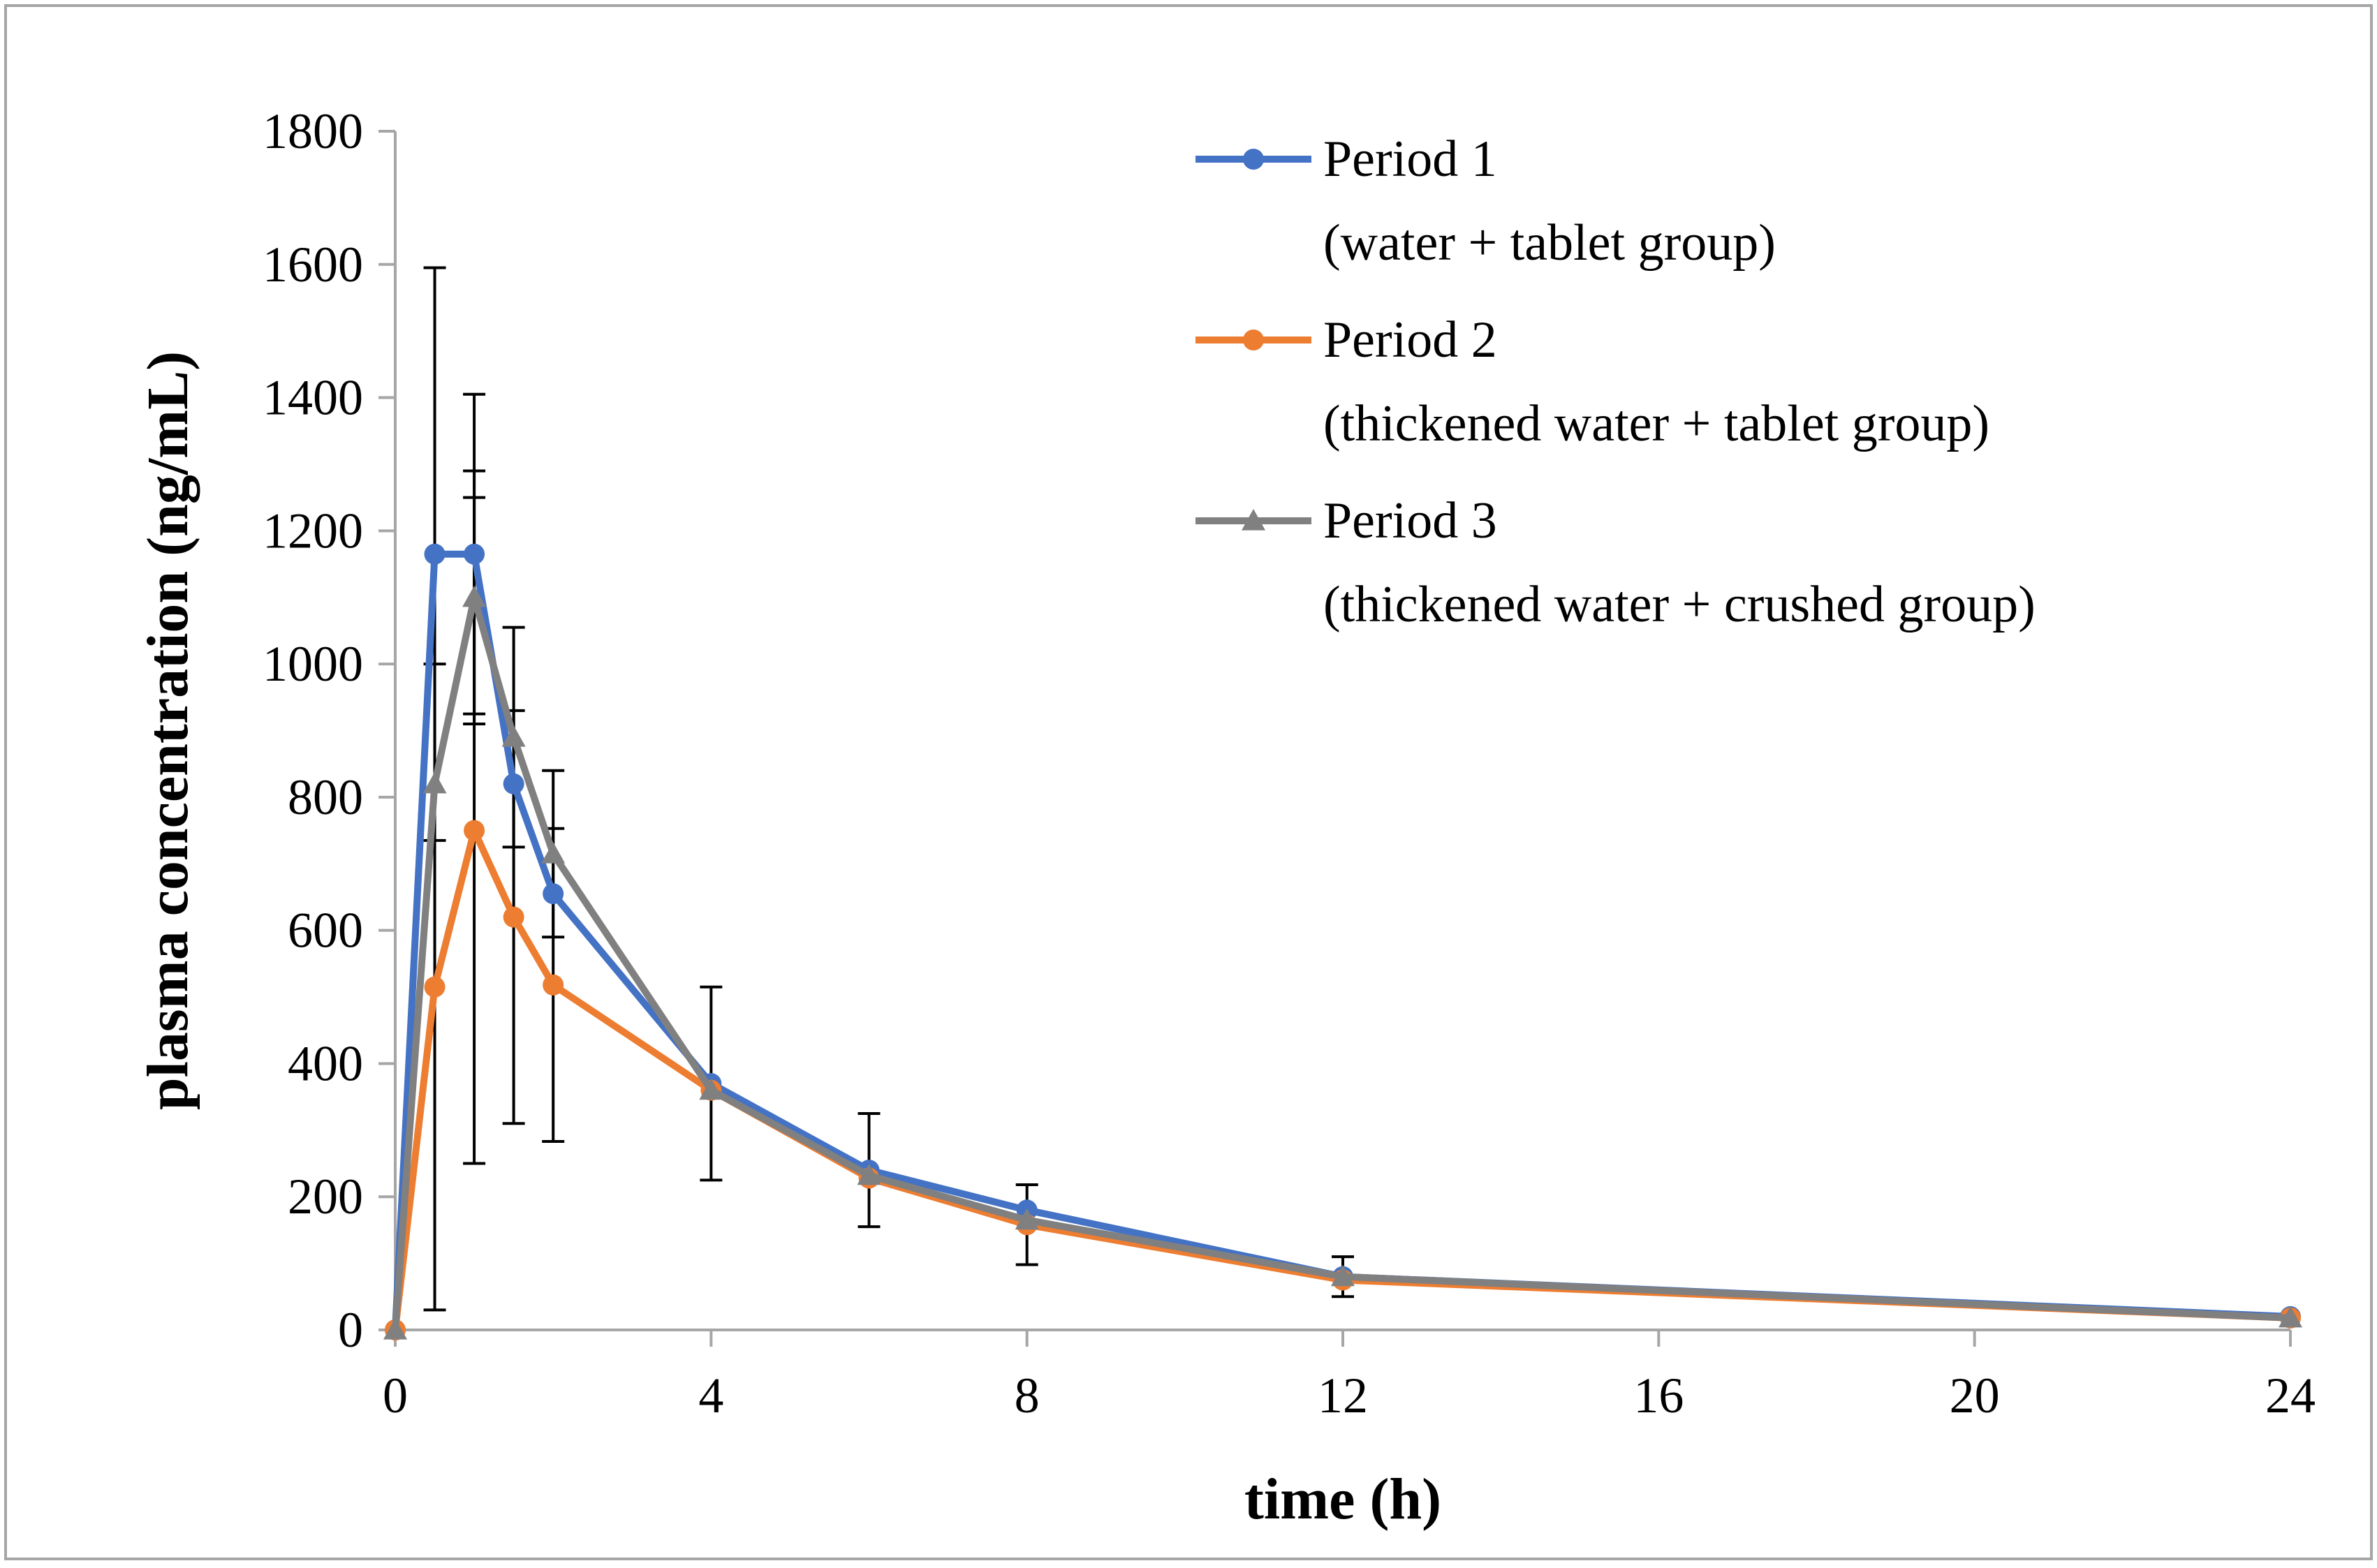 The image size is (2377, 1568). What do you see at coordinates (325, 797) in the screenshot?
I see `y-tick-label: 800` at bounding box center [325, 797].